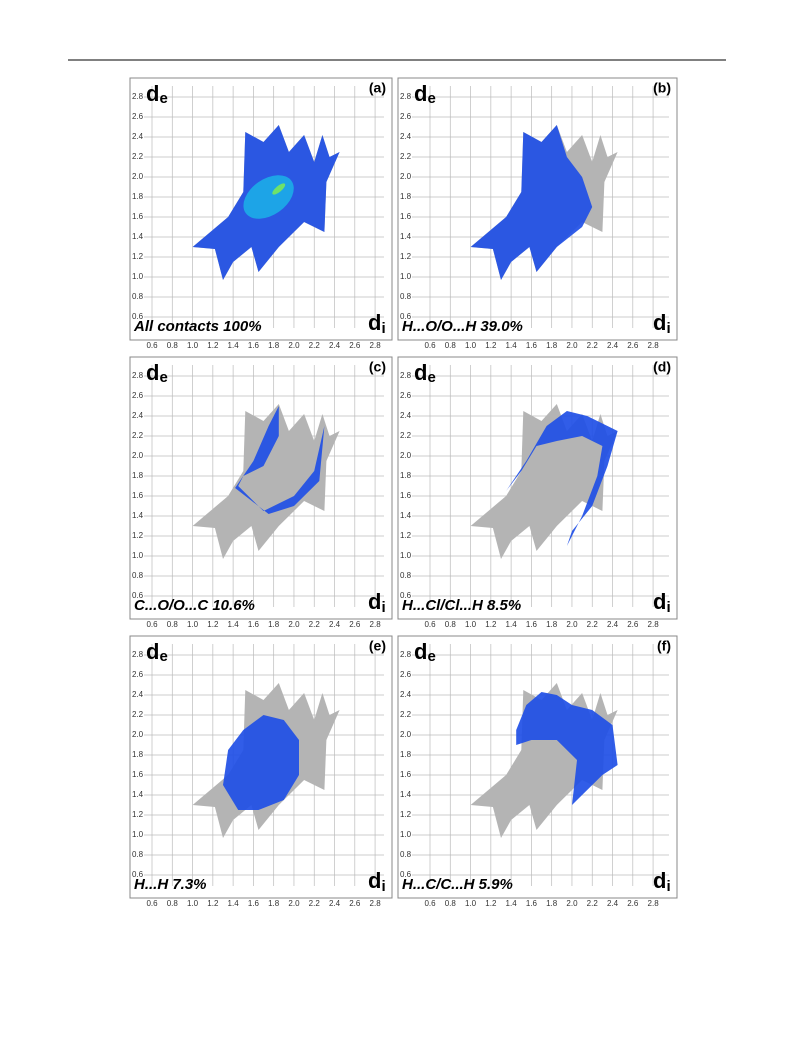 This screenshot has height=1053, width=793. I want to click on panel-caption: H...Cl/Cl...H 8.5%, so click(461, 605).